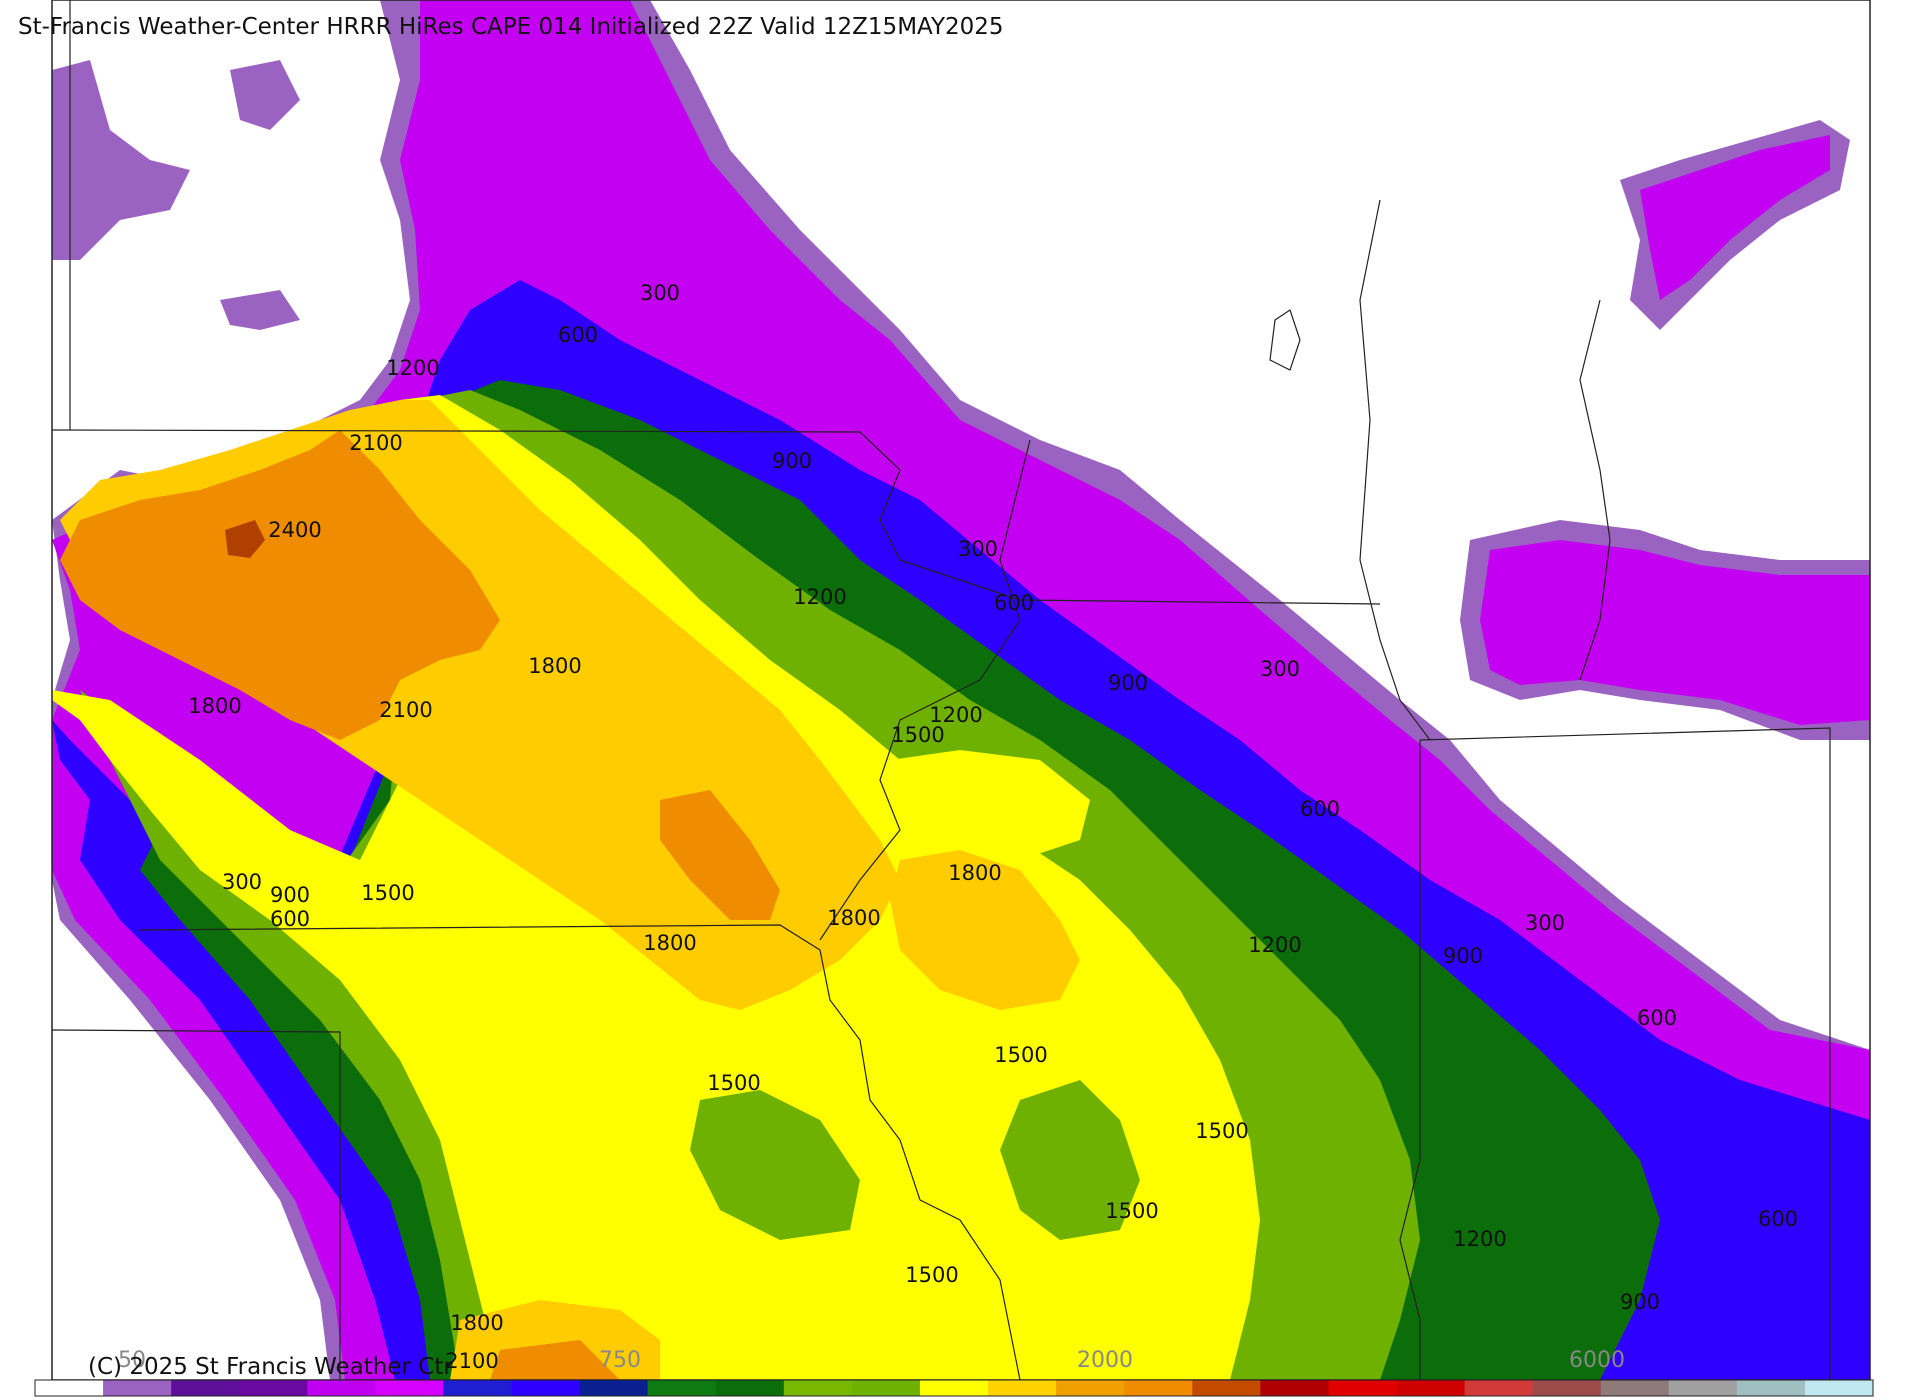 The image size is (1920, 1400). What do you see at coordinates (294, 530) in the screenshot?
I see `contour-label: 2400` at bounding box center [294, 530].